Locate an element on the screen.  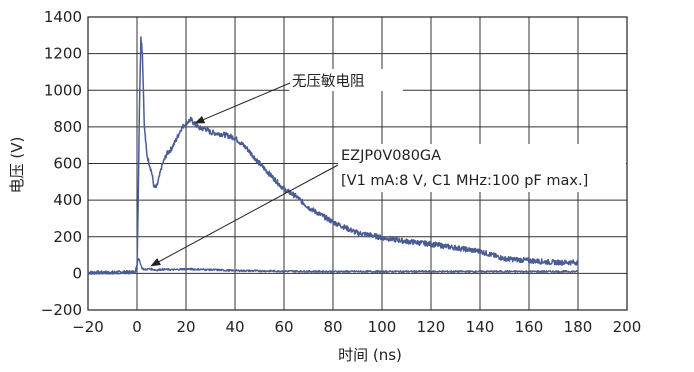
y-tick-label: 1000 is located at coordinates (63, 90).